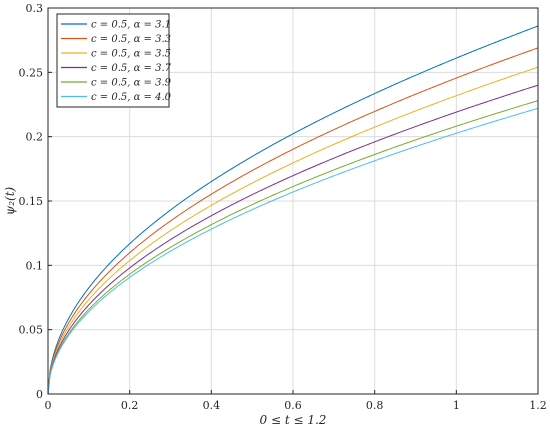 Image resolution: width=550 pixels, height=432 pixels. I want to click on legend-box, so click(113, 60).